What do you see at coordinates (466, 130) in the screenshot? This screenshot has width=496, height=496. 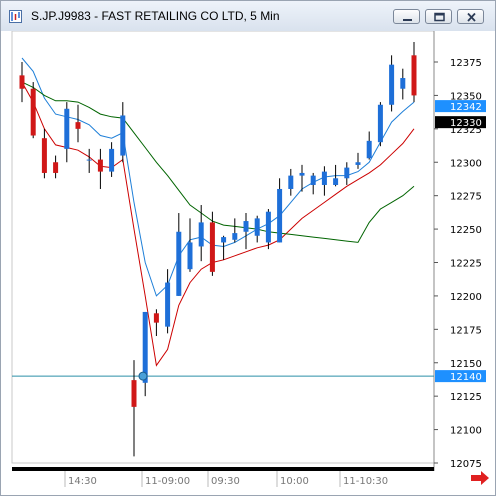 I see `y-tick-label: 12325` at bounding box center [466, 130].